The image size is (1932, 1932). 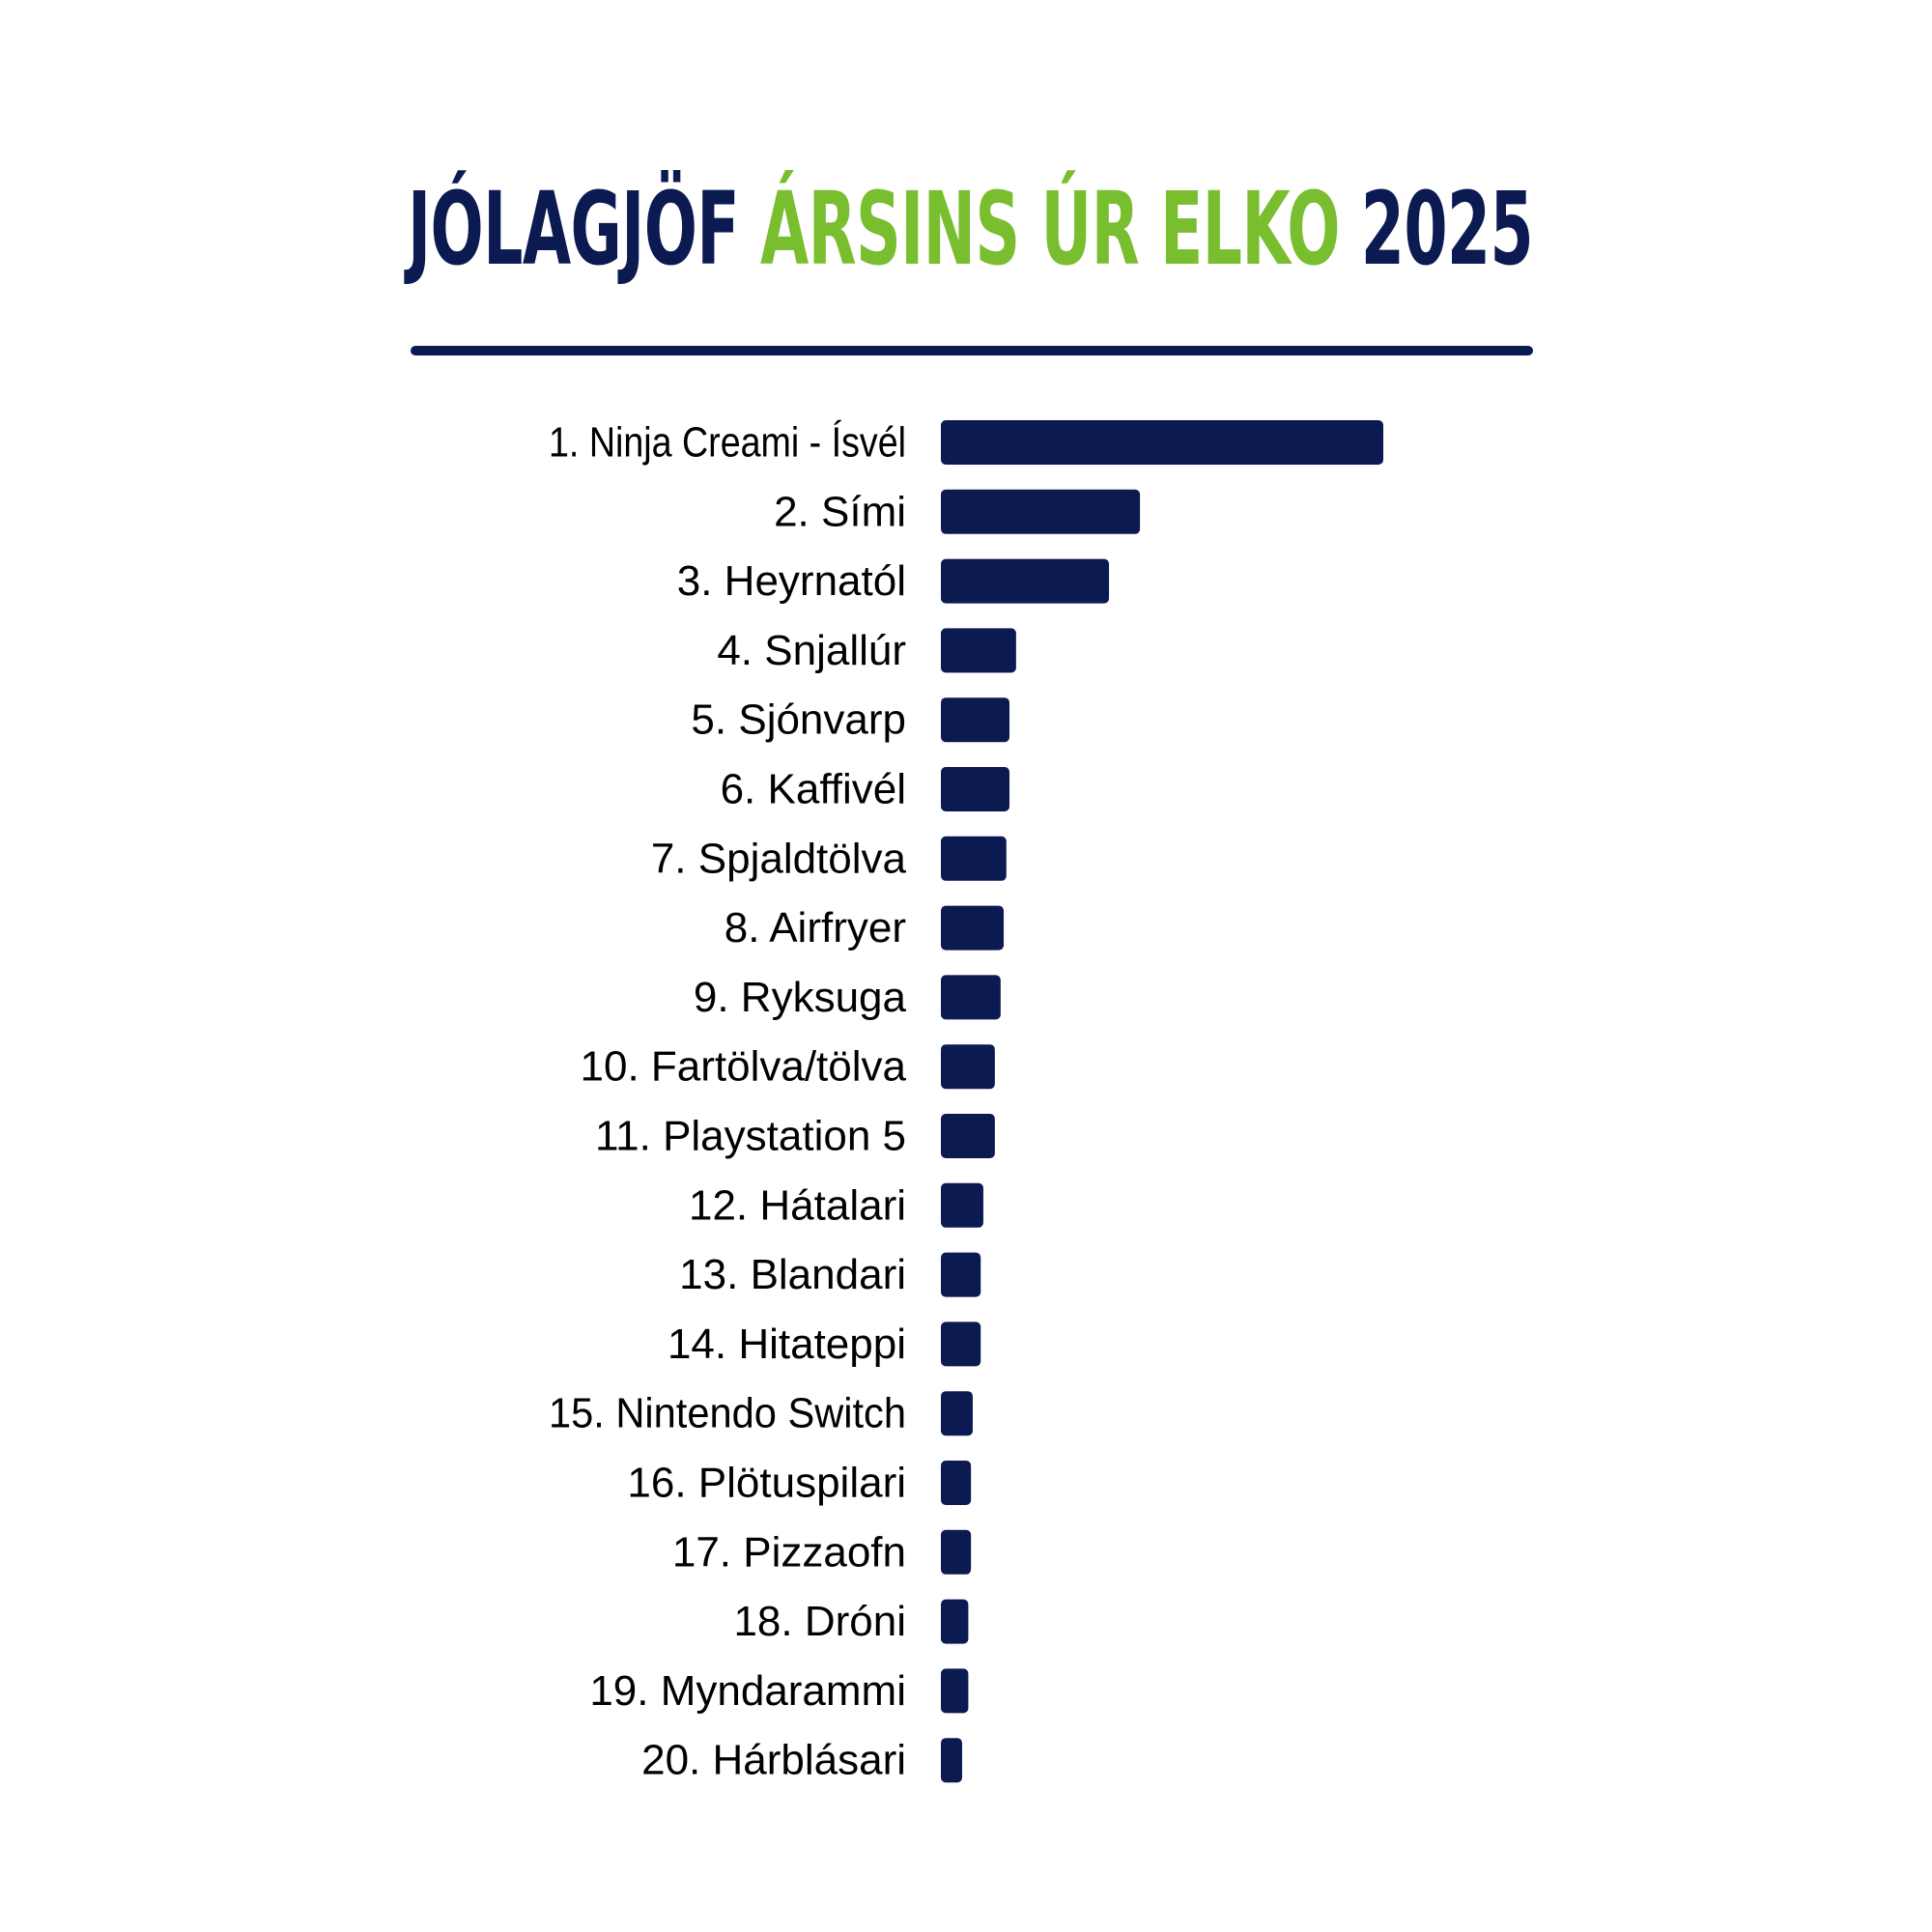 I want to click on bar-label: 13. Blandari, so click(x=792, y=1274).